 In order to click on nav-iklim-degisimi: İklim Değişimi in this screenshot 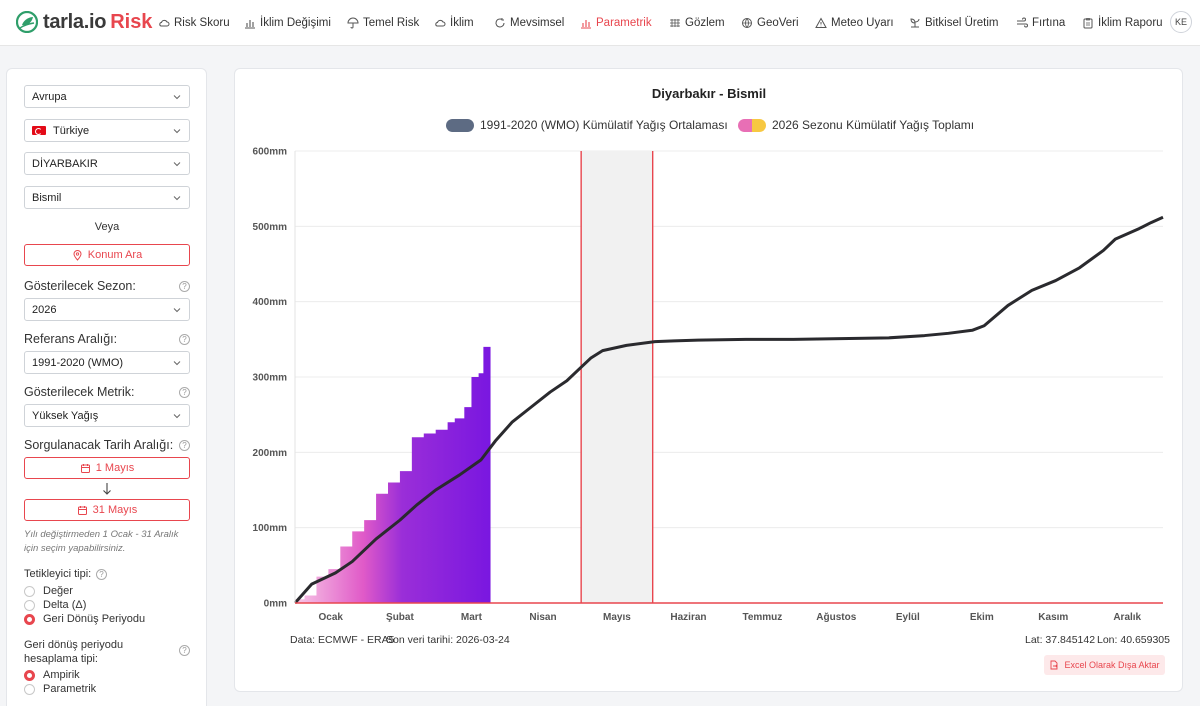, I will do `click(287, 23)`.